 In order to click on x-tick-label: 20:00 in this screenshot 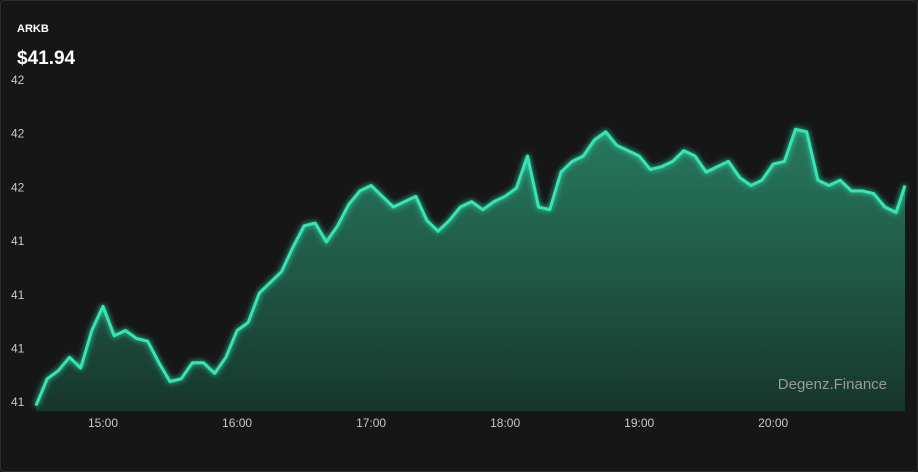, I will do `click(773, 423)`.